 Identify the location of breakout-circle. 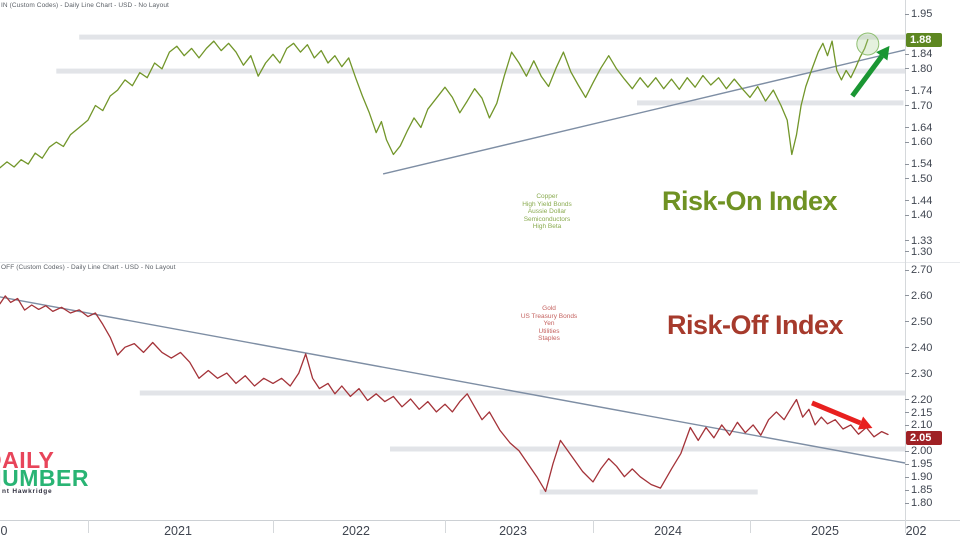
(868, 44).